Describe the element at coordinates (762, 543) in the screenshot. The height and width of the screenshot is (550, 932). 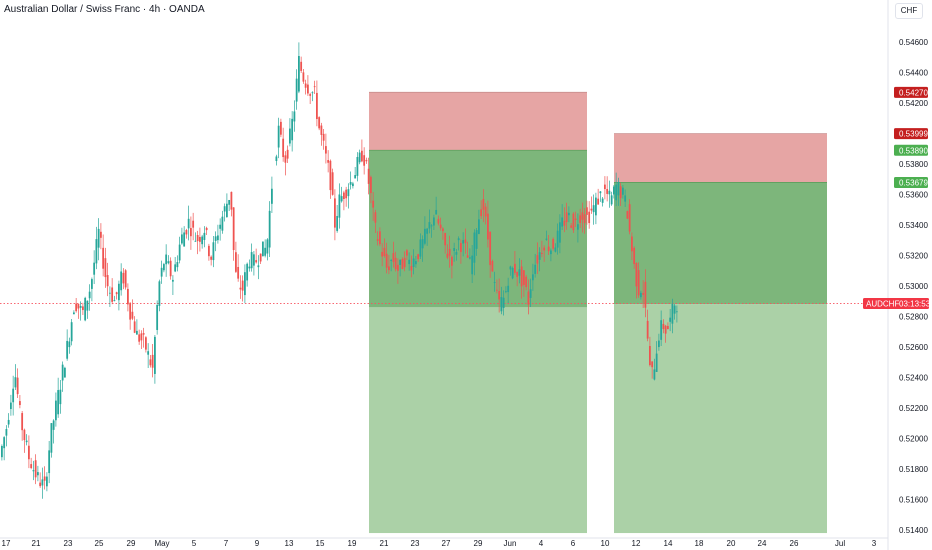
I see `x-tick-label: 24` at that location.